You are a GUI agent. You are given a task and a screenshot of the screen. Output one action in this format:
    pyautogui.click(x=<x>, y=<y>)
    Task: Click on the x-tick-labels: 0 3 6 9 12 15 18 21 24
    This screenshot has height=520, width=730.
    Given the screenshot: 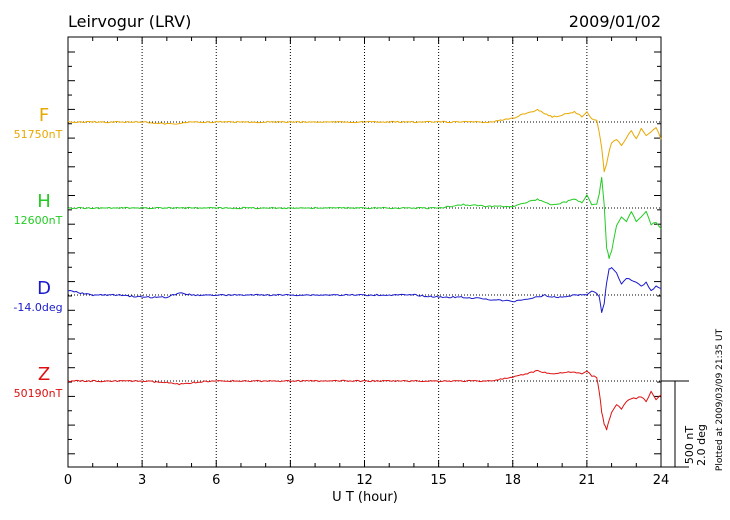 What is the action you would take?
    pyautogui.click(x=366, y=480)
    